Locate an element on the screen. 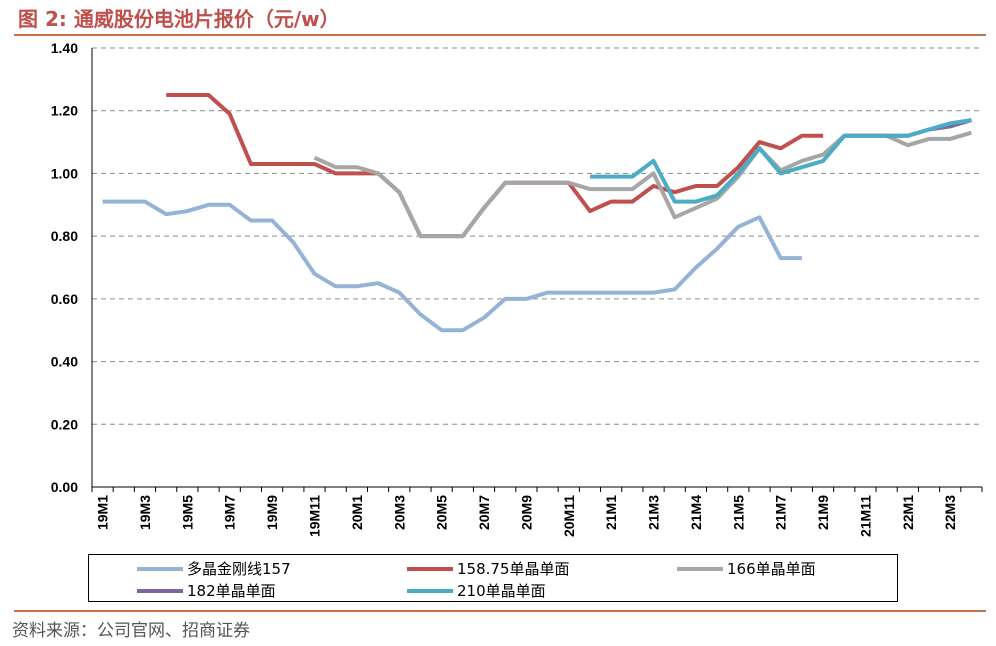 The image size is (996, 646). y-tick-label: 0.20 is located at coordinates (64, 424).